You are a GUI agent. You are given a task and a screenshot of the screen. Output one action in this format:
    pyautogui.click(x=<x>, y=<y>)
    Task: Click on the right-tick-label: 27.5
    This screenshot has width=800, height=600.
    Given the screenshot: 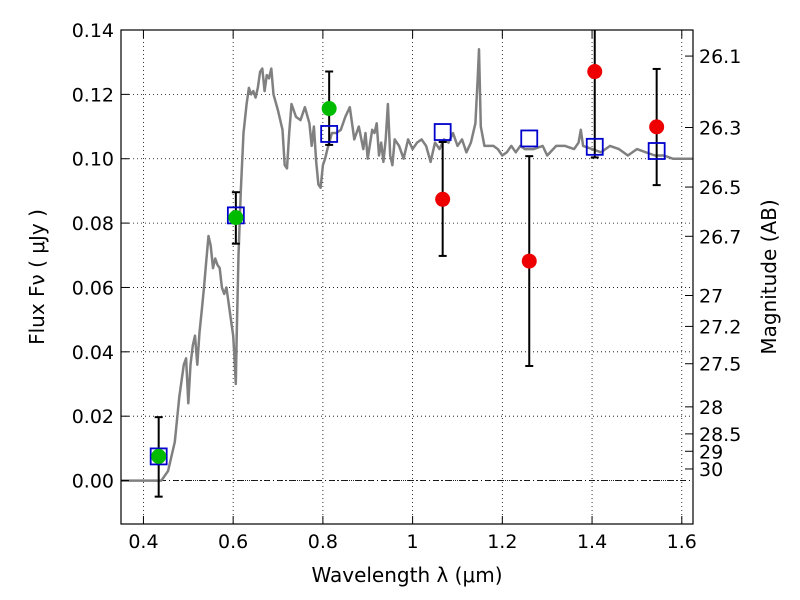 What is the action you would take?
    pyautogui.click(x=720, y=365)
    